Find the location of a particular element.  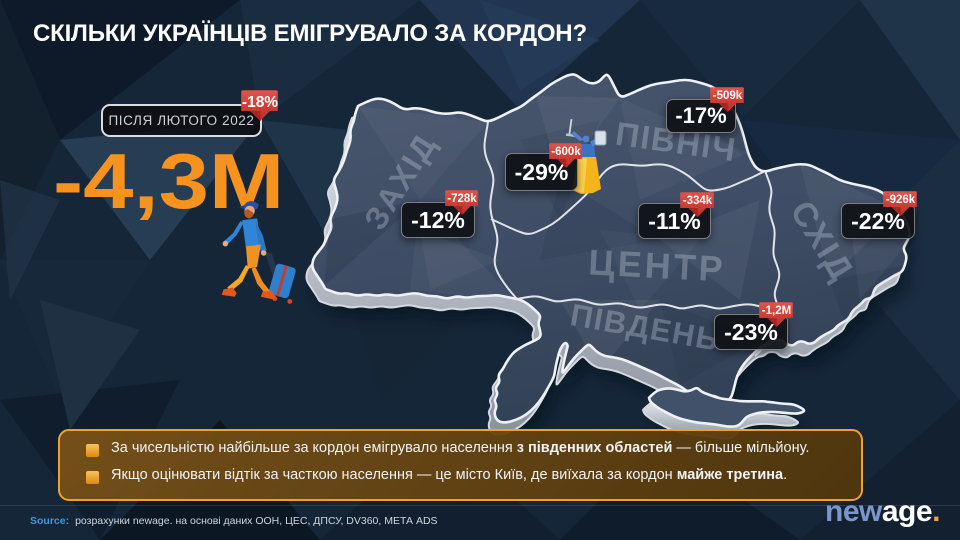

svg-text: -728k is located at coordinates (462, 199).